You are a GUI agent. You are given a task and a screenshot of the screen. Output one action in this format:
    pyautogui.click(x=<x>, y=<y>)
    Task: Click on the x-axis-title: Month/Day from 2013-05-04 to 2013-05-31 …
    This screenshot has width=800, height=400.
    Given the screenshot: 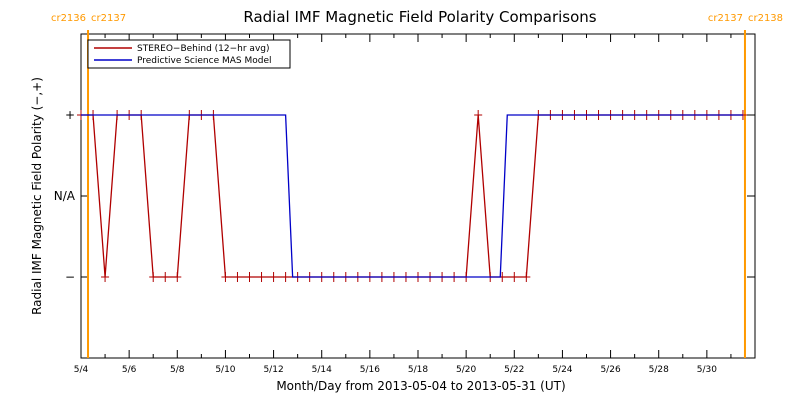 What is the action you would take?
    pyautogui.click(x=420, y=386)
    